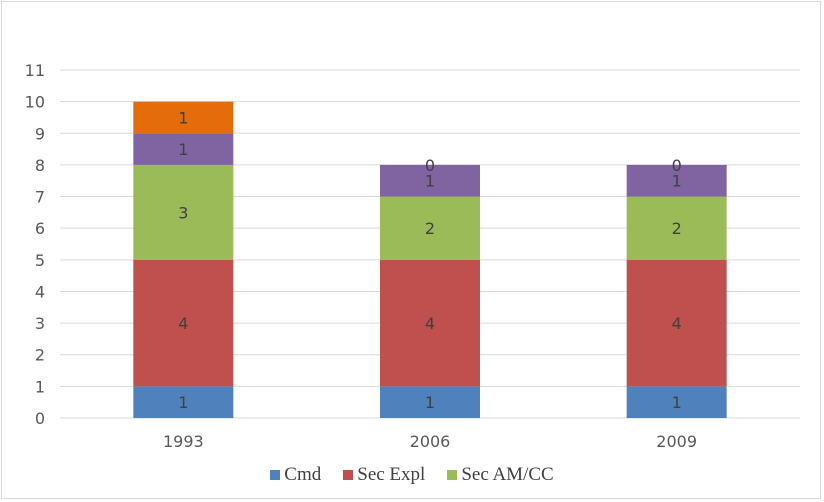  I want to click on legend-item-sec-expl: Sec Expl, so click(384, 475).